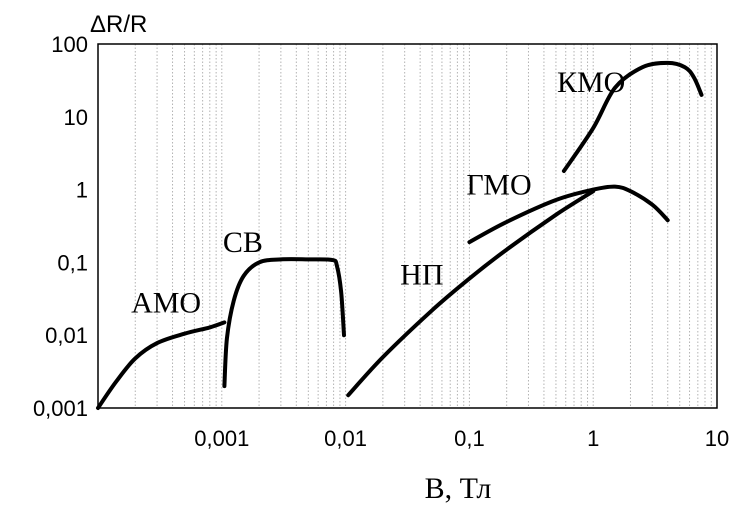  I want to click on curve-label: АМО, so click(166, 303).